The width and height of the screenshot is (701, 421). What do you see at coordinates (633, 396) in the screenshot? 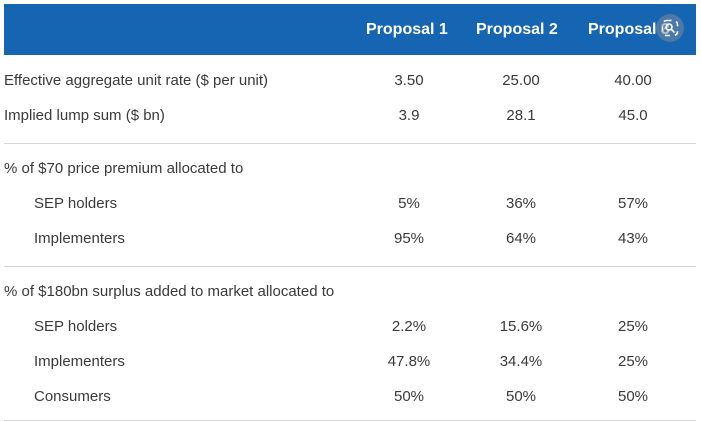
I see `value-proposal-3: 50%` at bounding box center [633, 396].